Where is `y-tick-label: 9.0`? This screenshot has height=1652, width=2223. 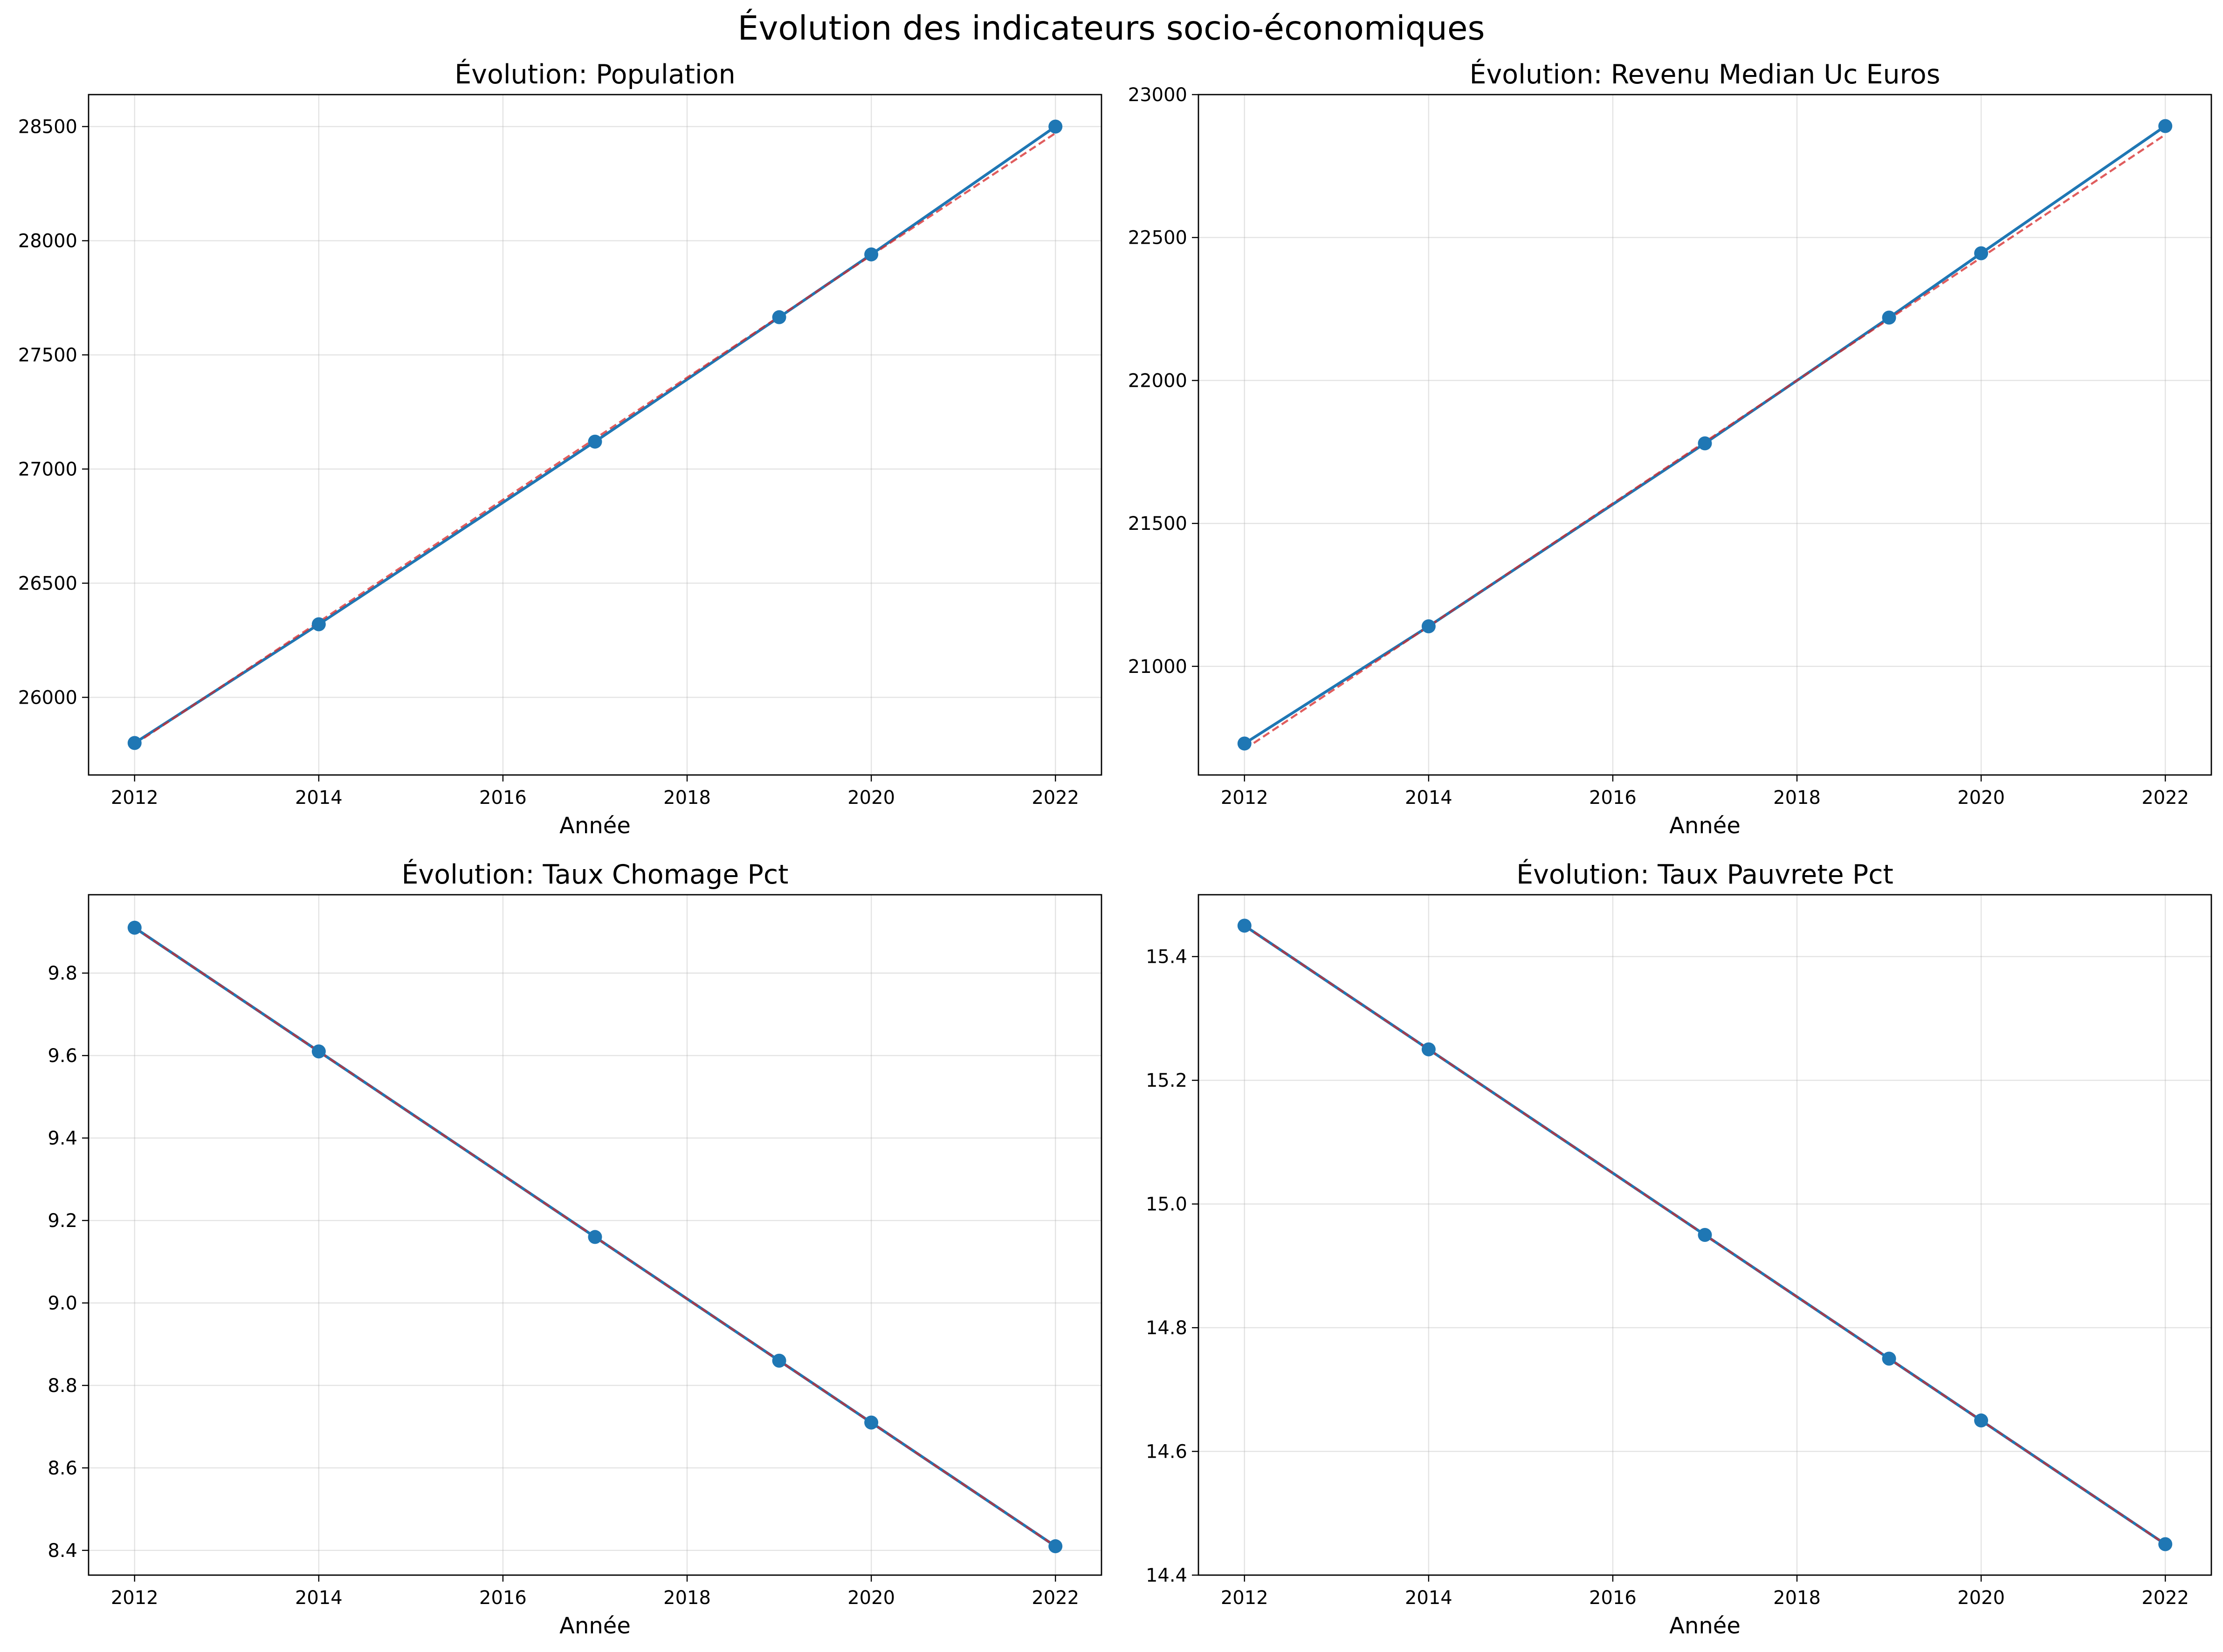 y-tick-label: 9.0 is located at coordinates (62, 1303).